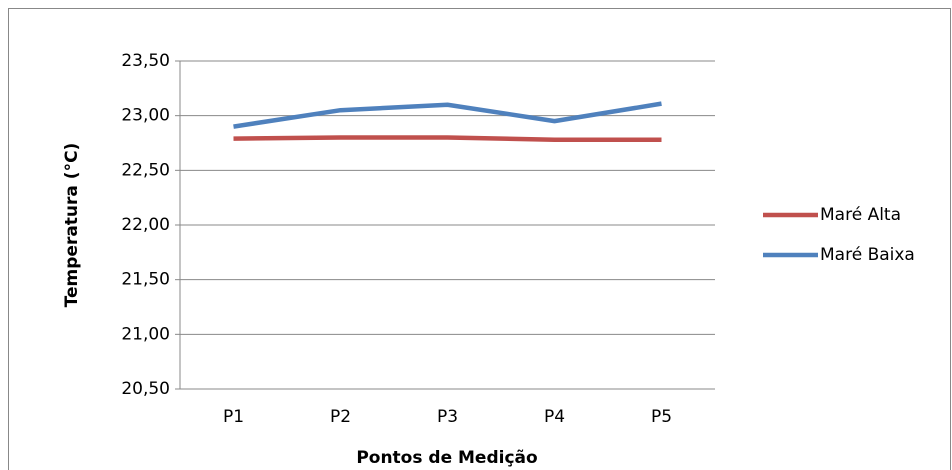 Image resolution: width=952 pixels, height=470 pixels. What do you see at coordinates (145, 280) in the screenshot?
I see `y-tick-label: 21,50` at bounding box center [145, 280].